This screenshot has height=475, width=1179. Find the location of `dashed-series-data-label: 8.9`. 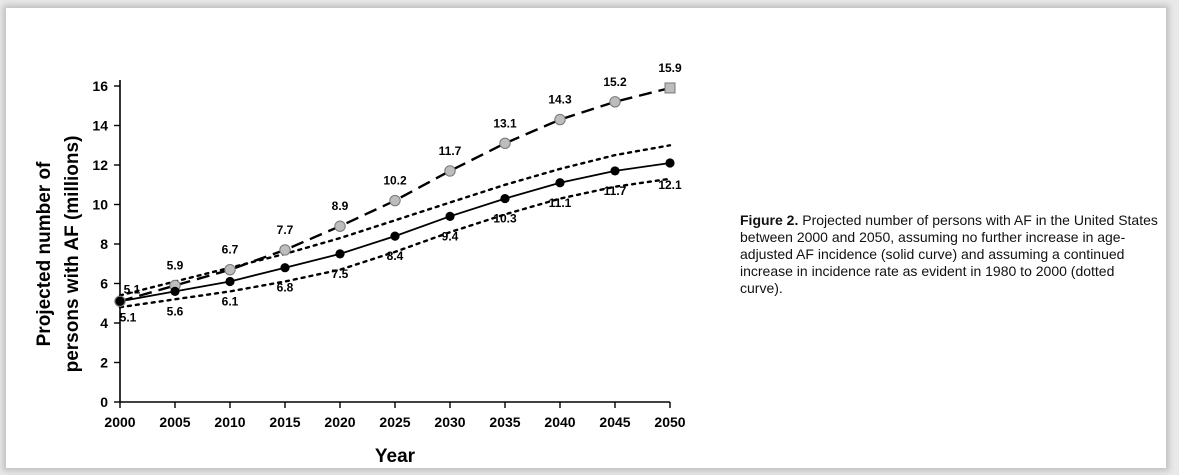

dashed-series-data-label: 8.9 is located at coordinates (340, 206).